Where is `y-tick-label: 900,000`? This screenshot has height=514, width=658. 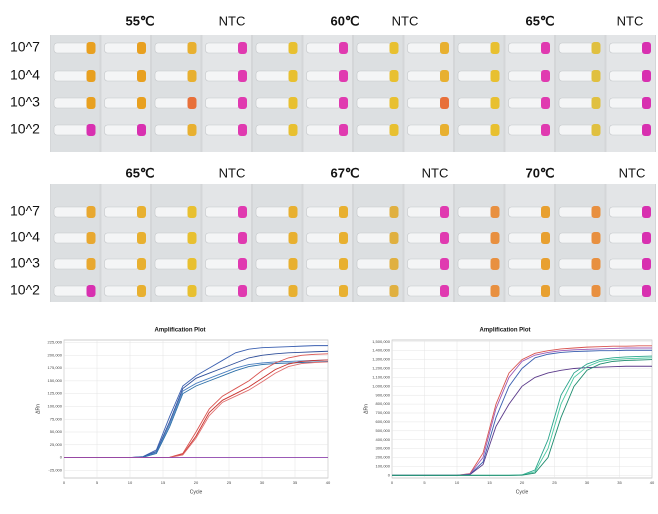
y-tick-label: 900,000 is located at coordinates (383, 394).